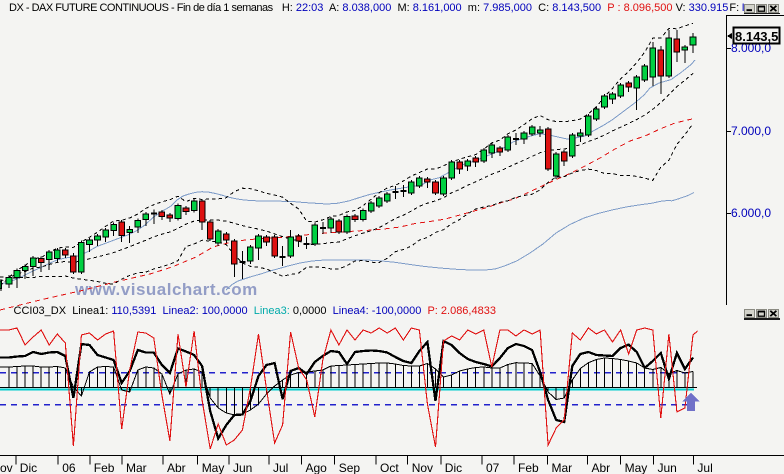 The image size is (784, 474). What do you see at coordinates (751, 131) in the screenshot?
I see `svg-text: 7.000,0` at bounding box center [751, 131].